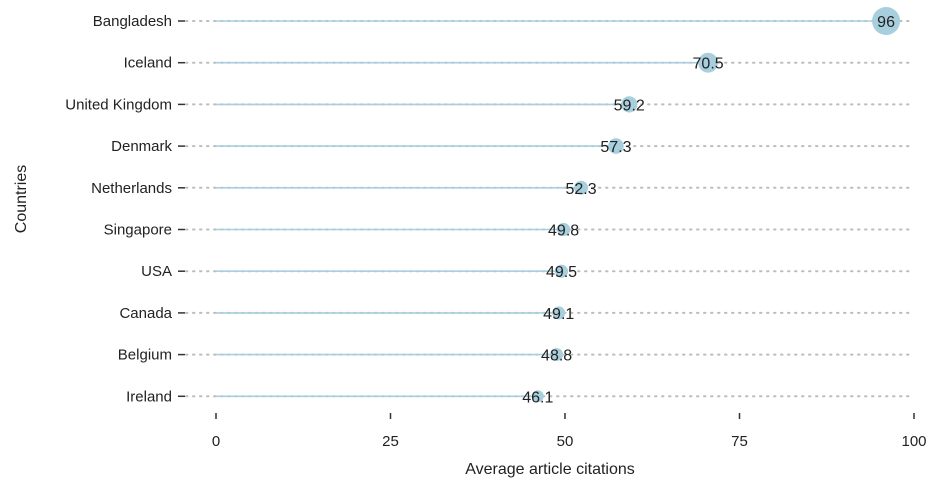 The image size is (932, 485). I want to click on data-label-3: 57.3, so click(615, 147).